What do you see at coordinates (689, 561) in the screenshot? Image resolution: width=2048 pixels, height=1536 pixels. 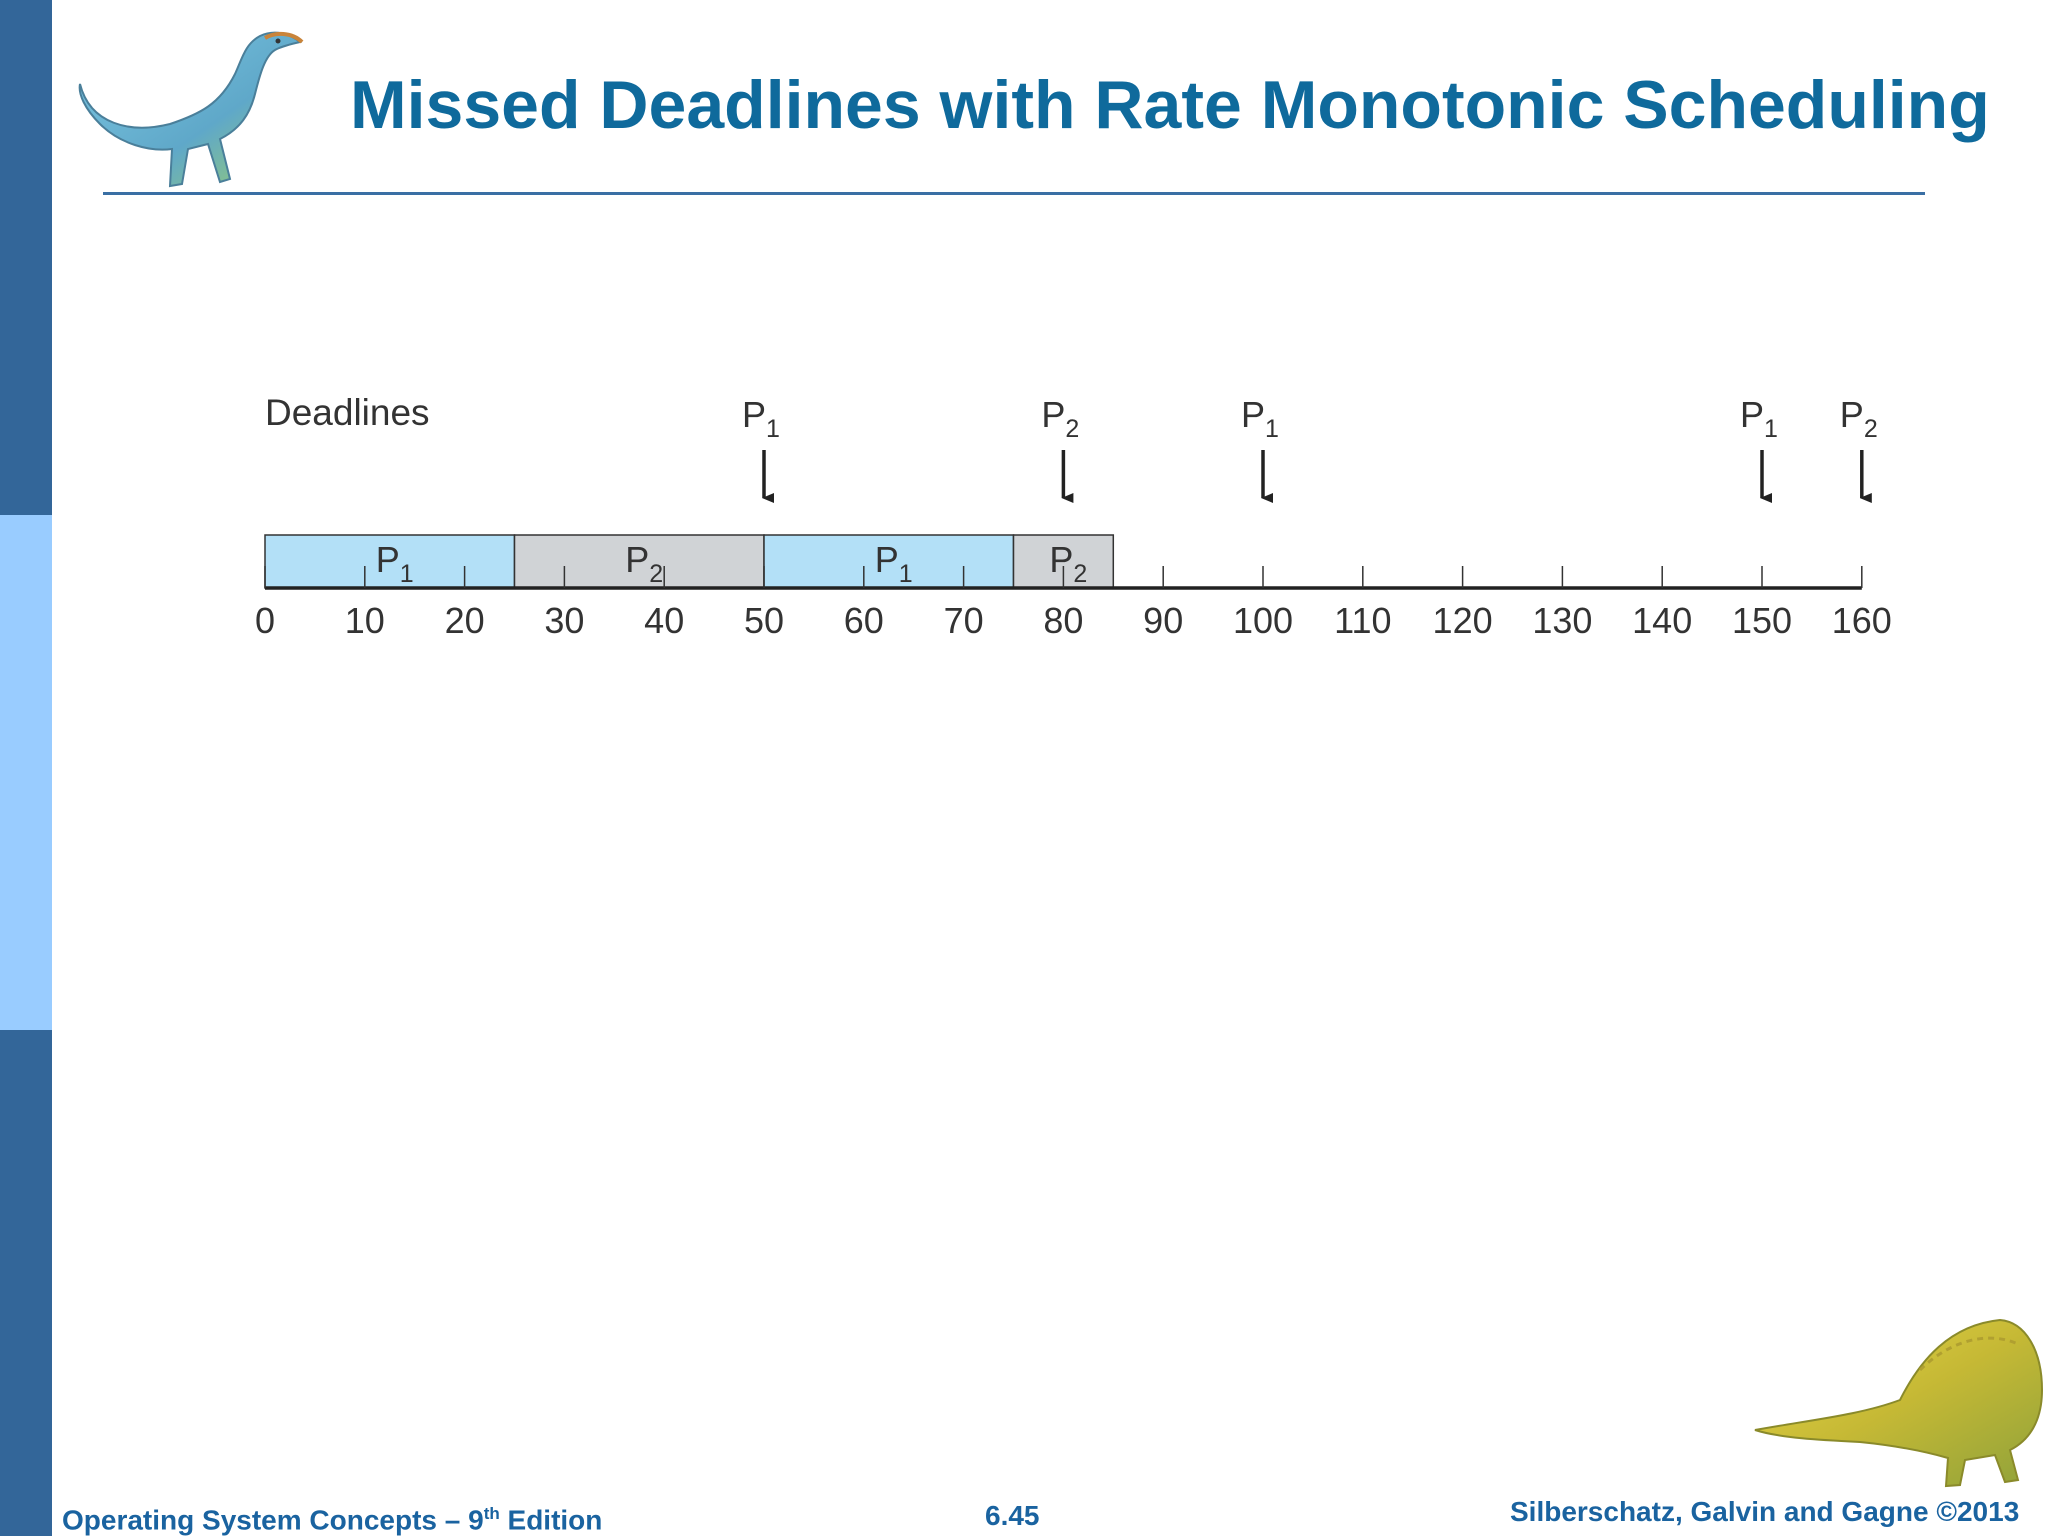 I see `execution-blocks: P1 P2 P1 P2` at bounding box center [689, 561].